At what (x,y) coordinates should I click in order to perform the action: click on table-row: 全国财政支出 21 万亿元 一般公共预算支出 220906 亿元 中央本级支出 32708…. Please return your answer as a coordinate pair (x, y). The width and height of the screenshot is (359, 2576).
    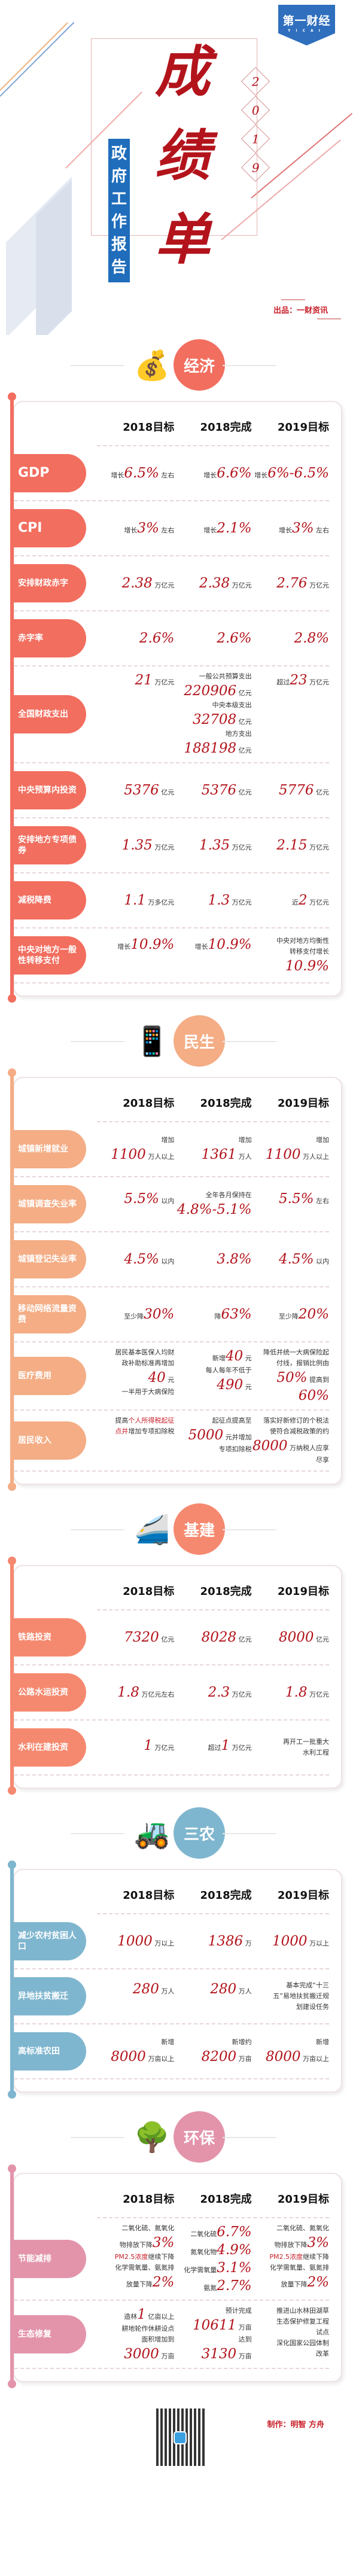
    Looking at the image, I should click on (170, 714).